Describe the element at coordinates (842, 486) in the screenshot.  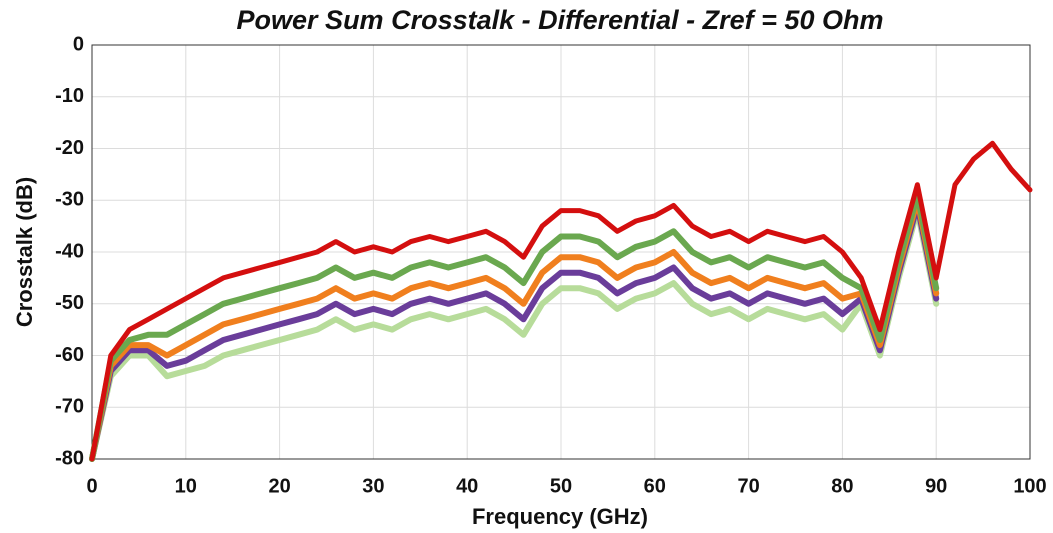
I see `x-tick-label: 80` at that location.